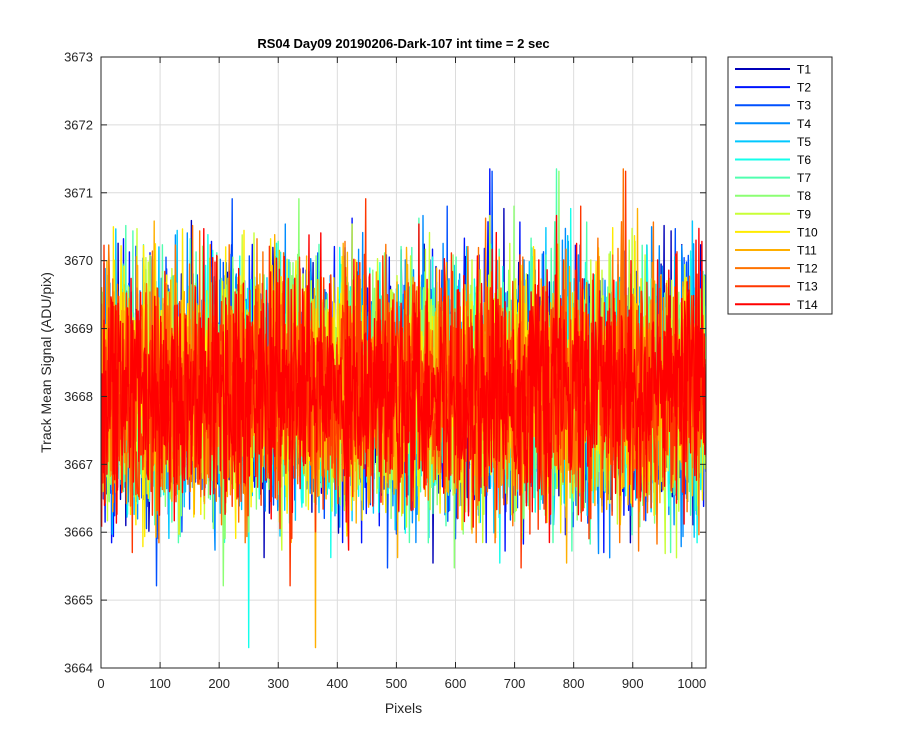 This screenshot has height=750, width=900. I want to click on legend-entry-t6: T6, so click(773, 160).